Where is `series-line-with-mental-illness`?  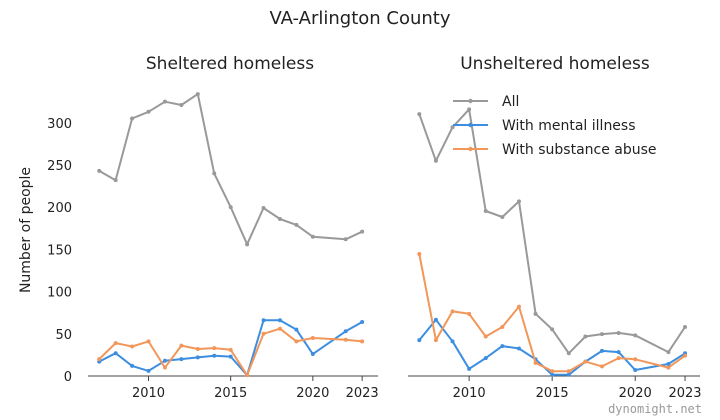 series-line-with-mental-illness is located at coordinates (230, 348).